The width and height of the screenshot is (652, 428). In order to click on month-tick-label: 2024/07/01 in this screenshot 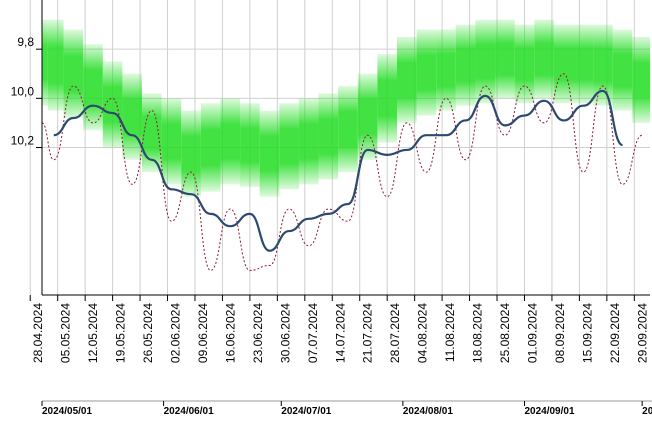, I will do `click(306, 411)`.